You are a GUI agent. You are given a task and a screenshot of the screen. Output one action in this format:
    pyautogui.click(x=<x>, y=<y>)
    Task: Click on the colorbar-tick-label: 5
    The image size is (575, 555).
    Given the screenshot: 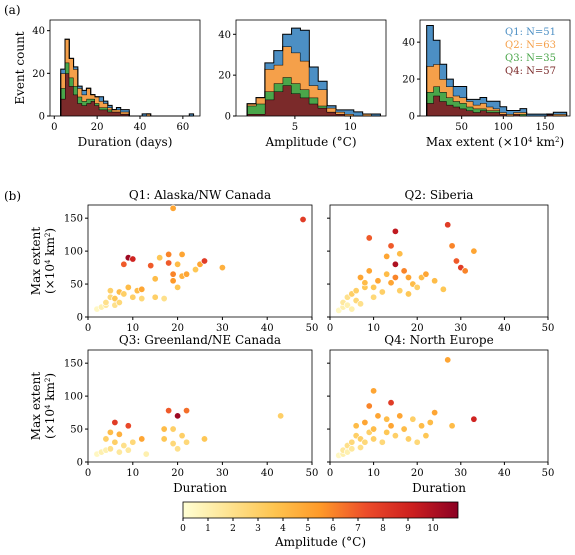 What is the action you would take?
    pyautogui.click(x=308, y=529)
    